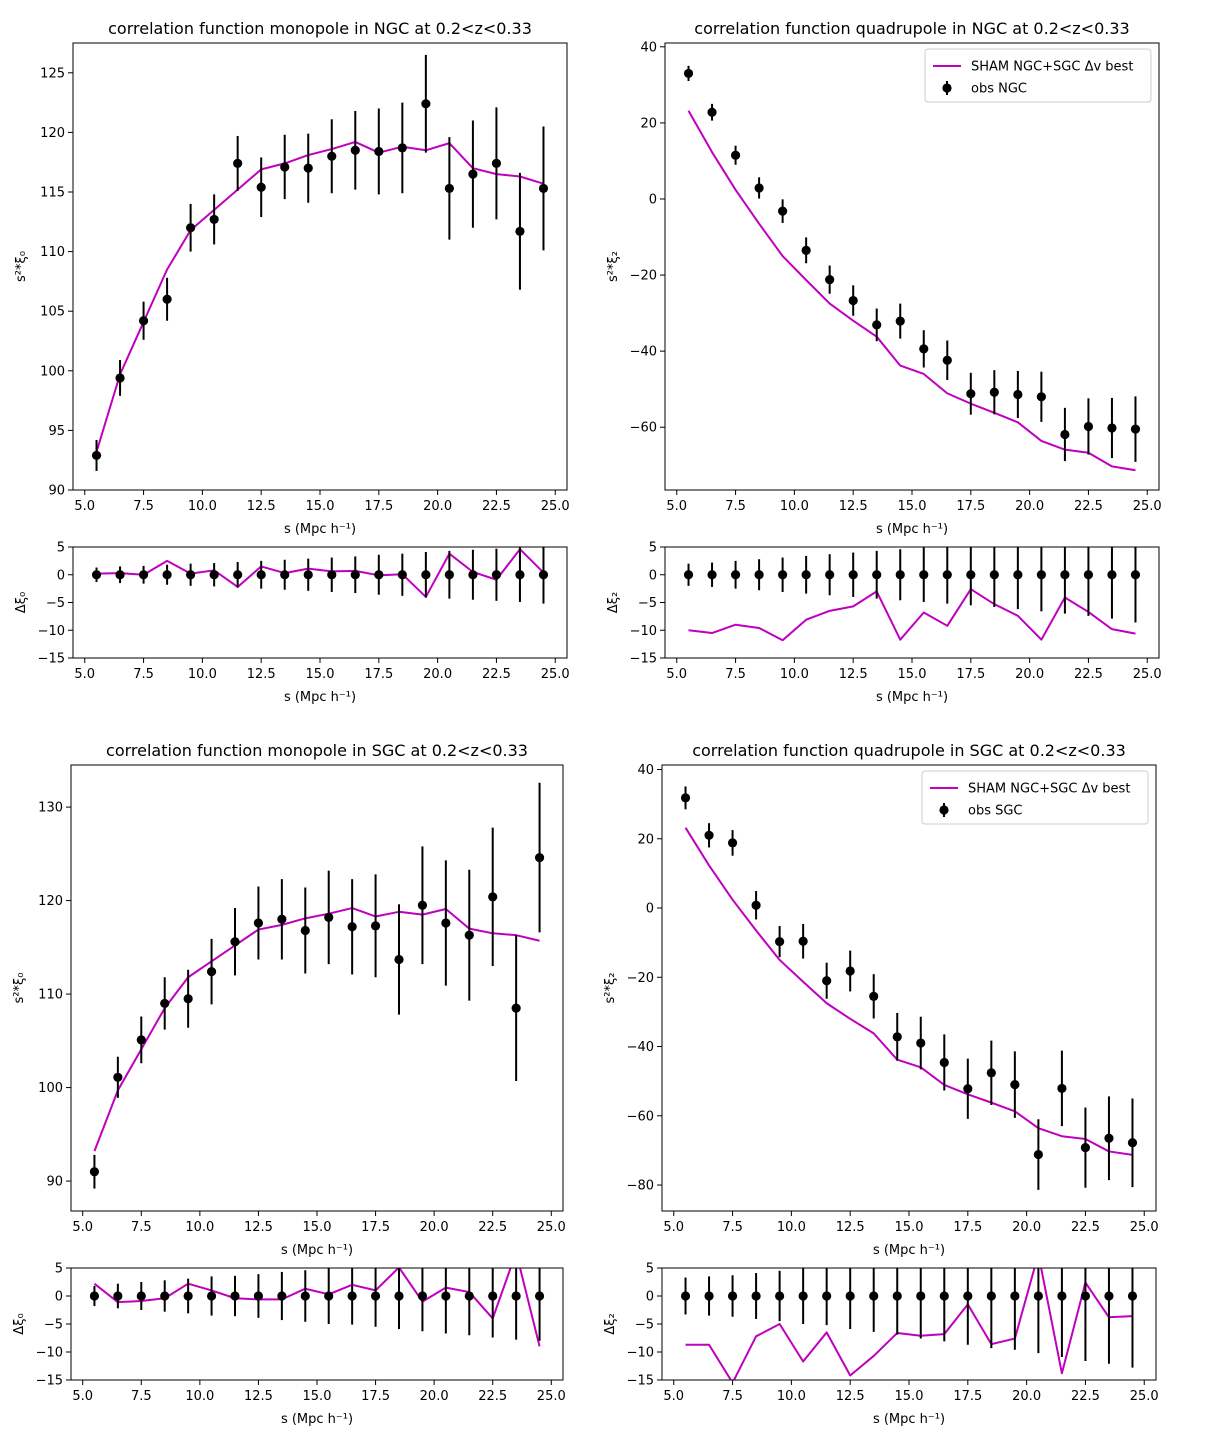 This screenshot has width=1232, height=1454. Describe the element at coordinates (640, 1186) in the screenshot. I see `y-tick-label: −80` at that location.